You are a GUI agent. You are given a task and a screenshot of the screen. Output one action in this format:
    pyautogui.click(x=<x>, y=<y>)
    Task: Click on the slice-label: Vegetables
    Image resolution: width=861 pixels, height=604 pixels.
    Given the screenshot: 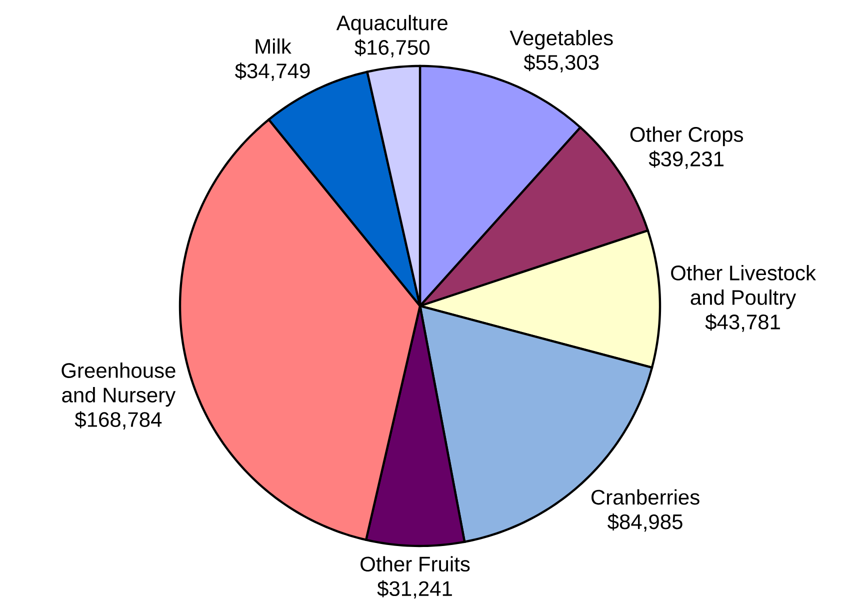 What is the action you would take?
    pyautogui.click(x=561, y=40)
    